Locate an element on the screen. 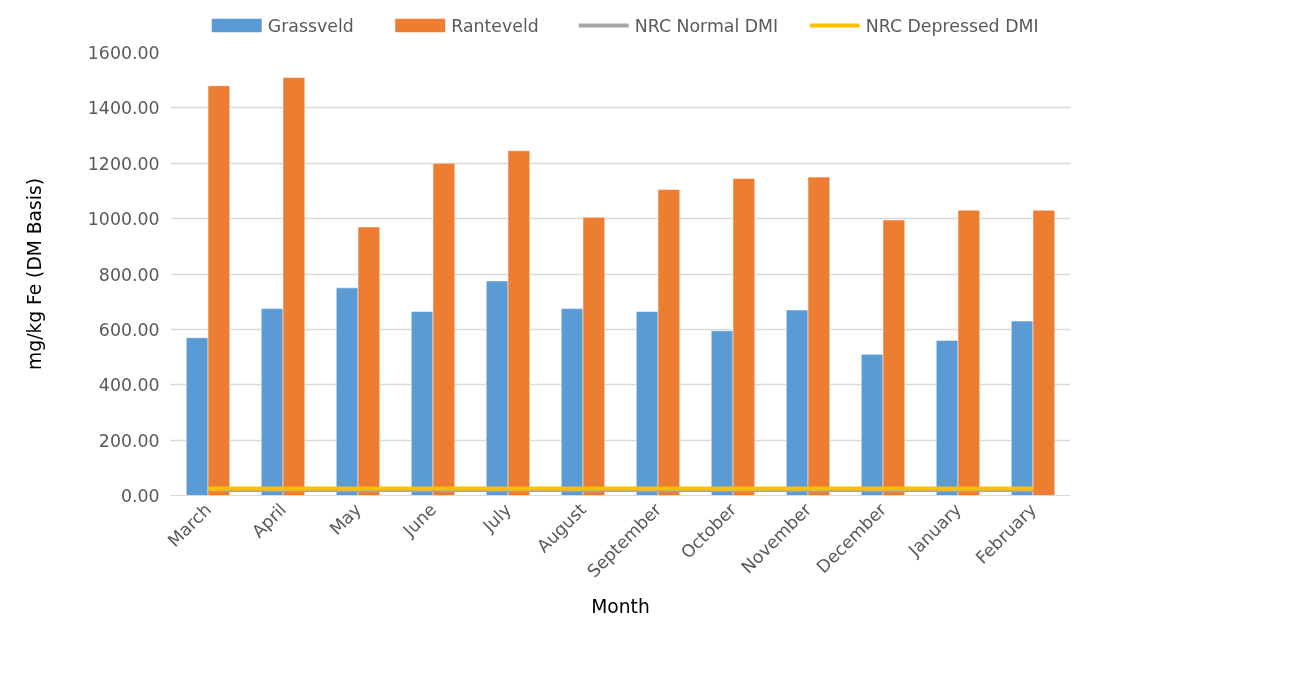  legend-label: NRC Normal DMI is located at coordinates (706, 25).